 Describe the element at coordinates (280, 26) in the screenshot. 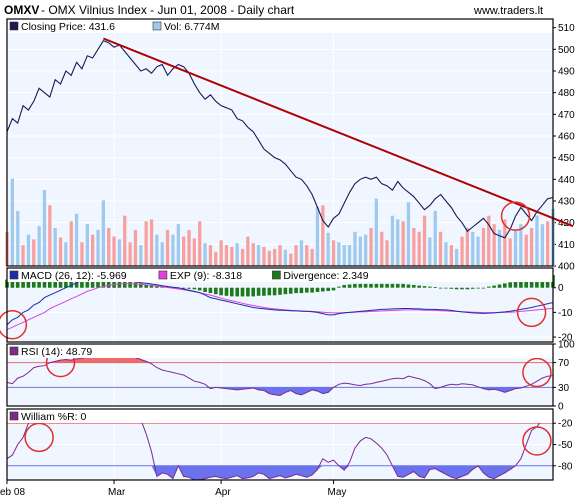

I see `legend-bar` at that location.